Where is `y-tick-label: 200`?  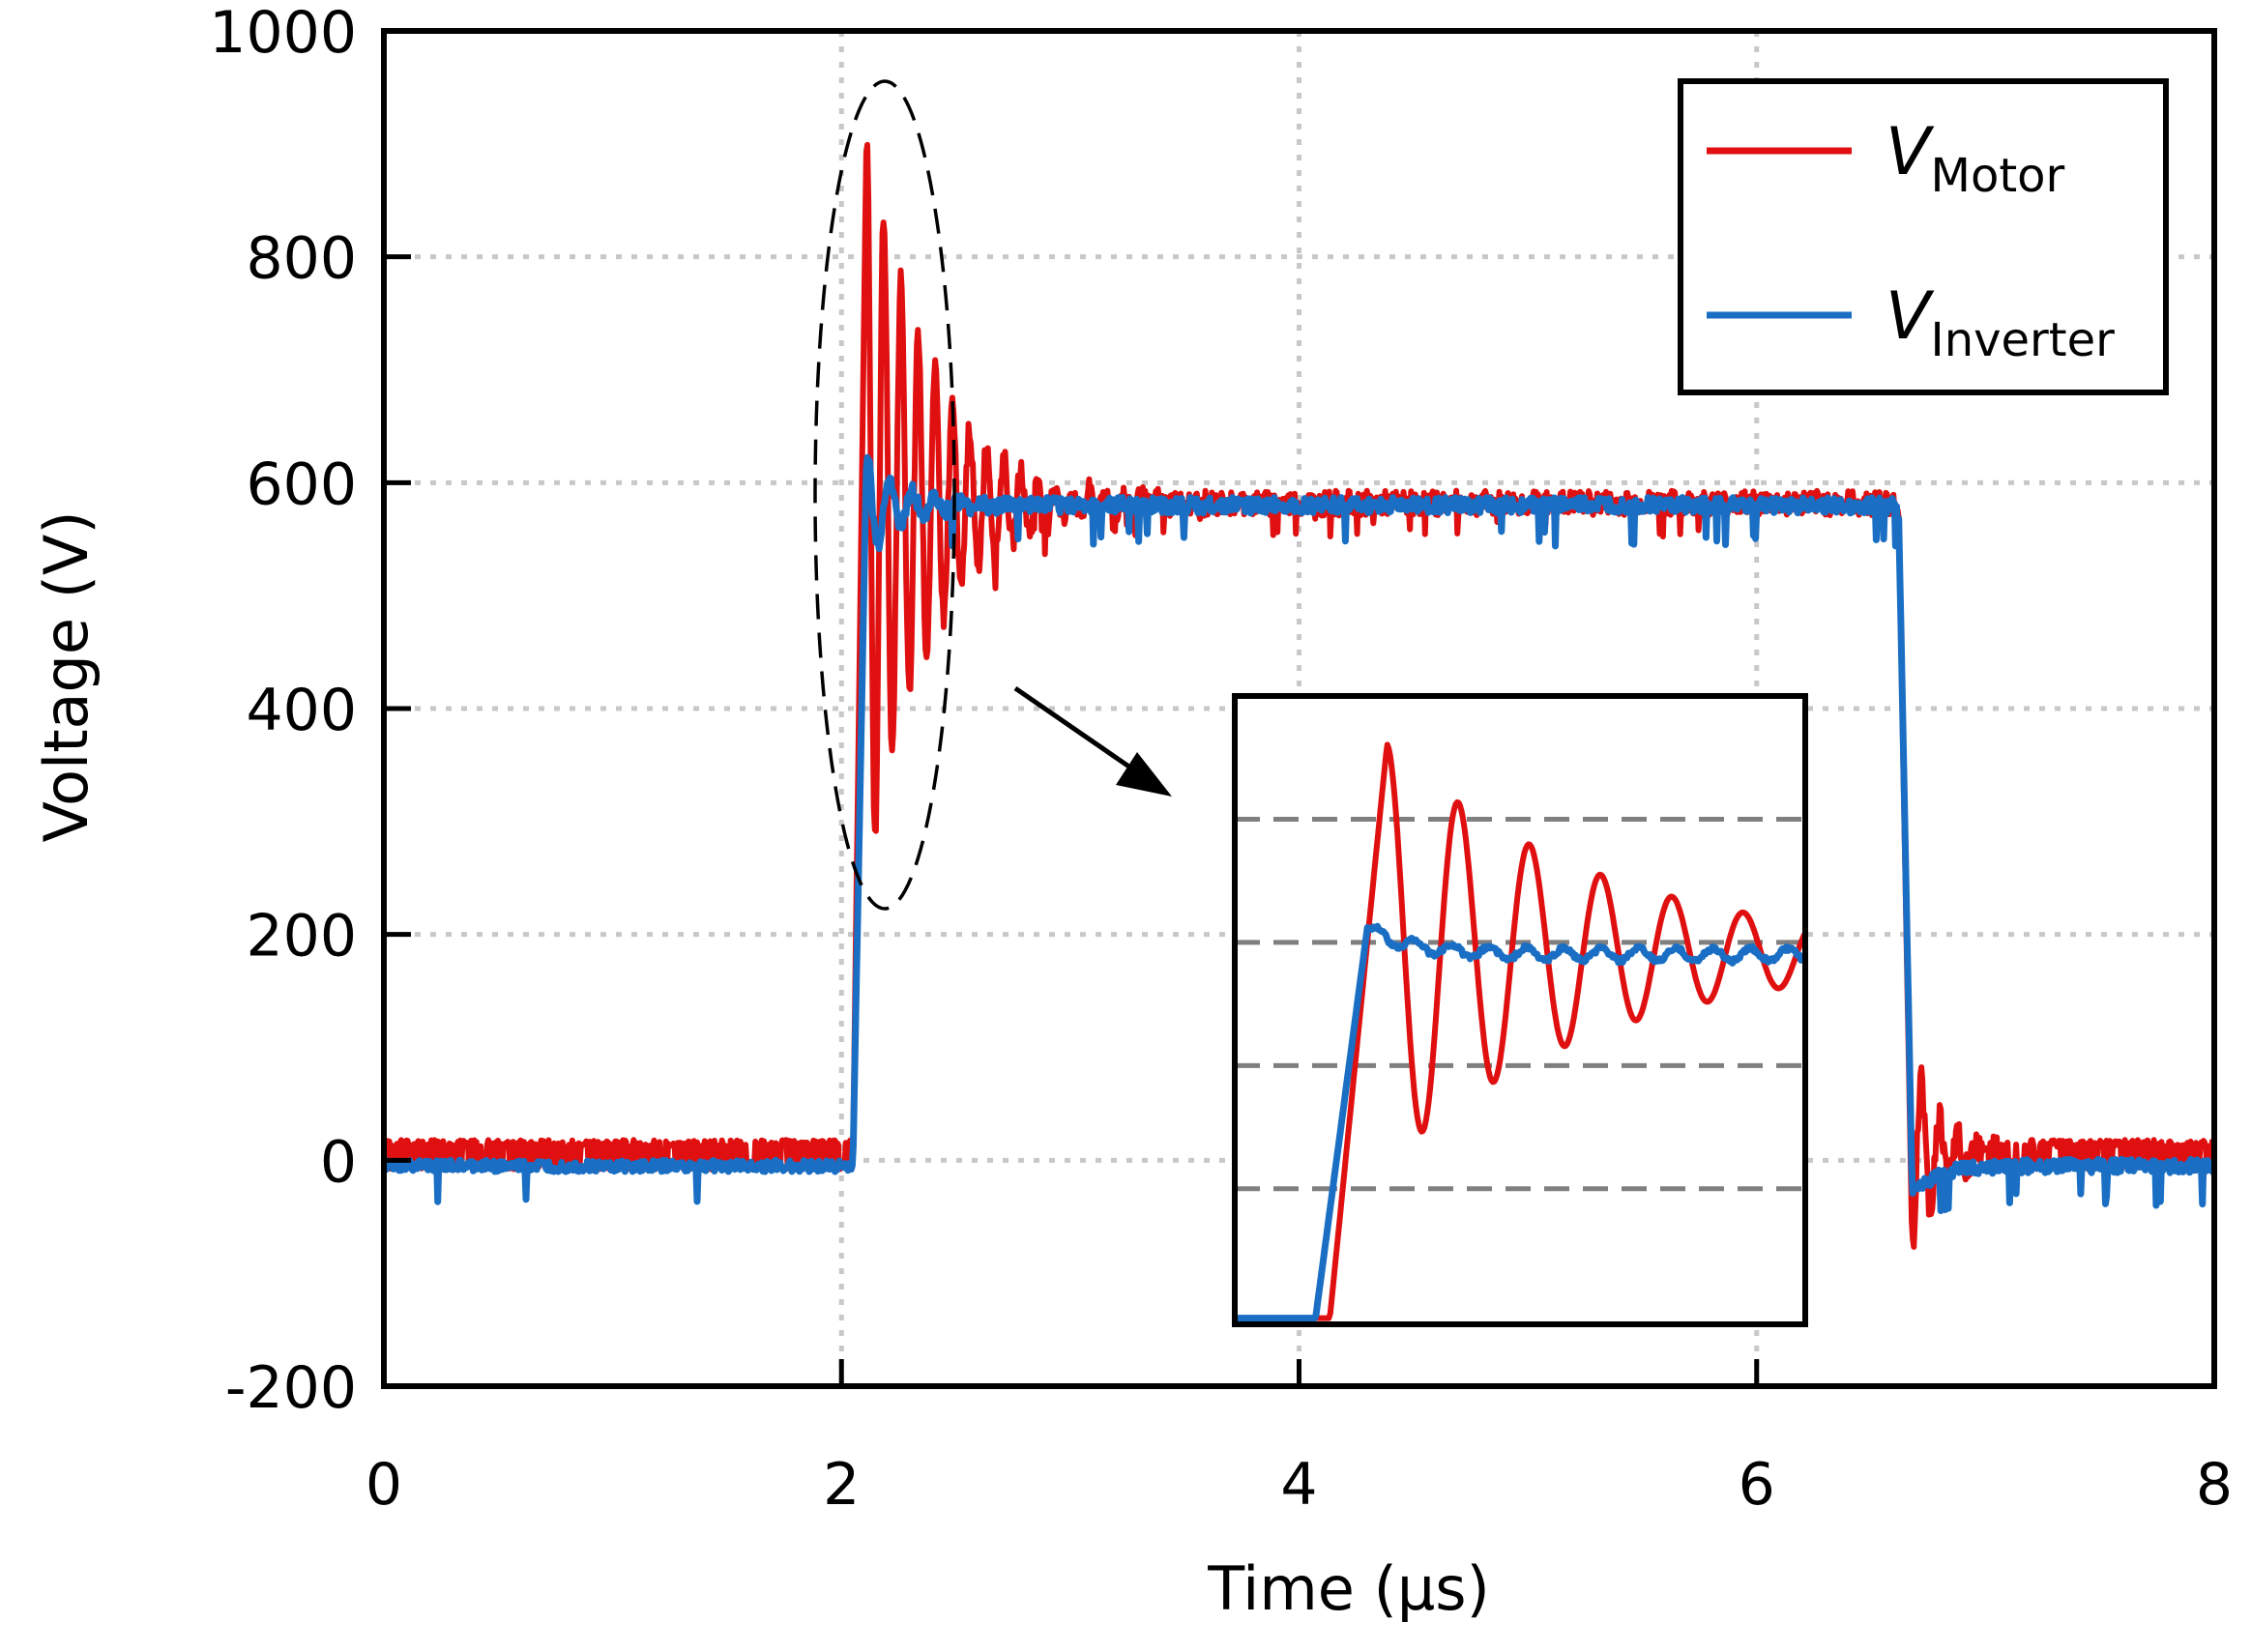
y-tick-label: 200 is located at coordinates (301, 937).